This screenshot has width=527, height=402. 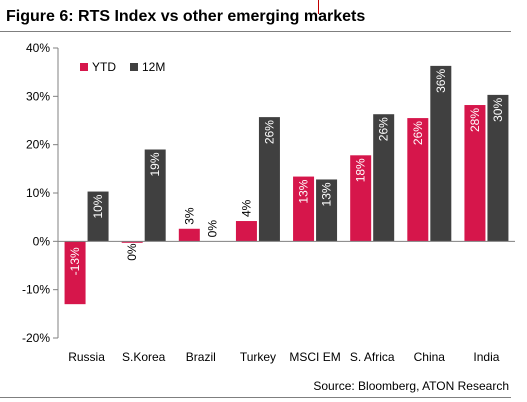 I want to click on x-category-label: MSCI EM, so click(x=314, y=357).